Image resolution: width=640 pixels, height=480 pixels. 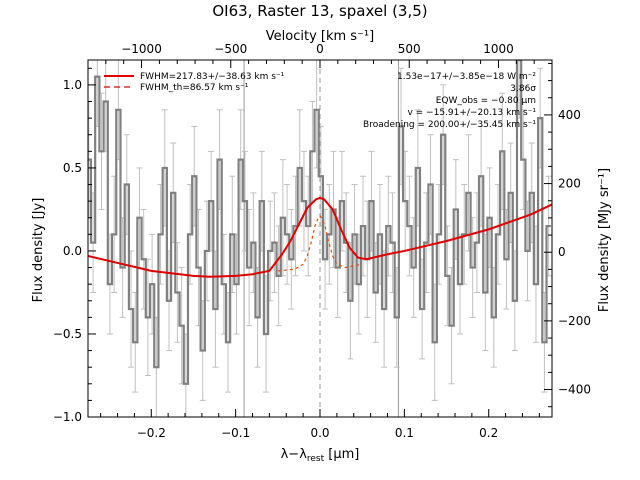 I want to click on right-tick-label: −200, so click(x=574, y=321).